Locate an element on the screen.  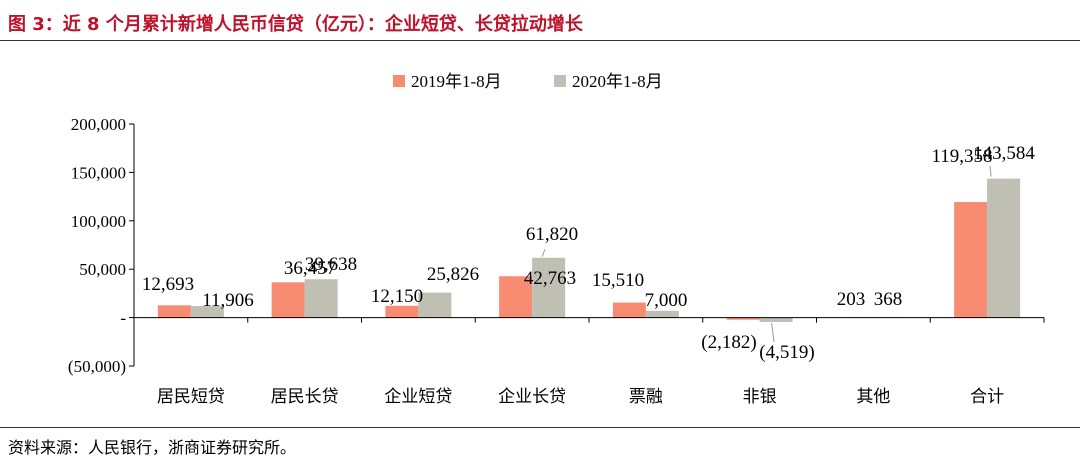
legend-label: 2019年1-8月 is located at coordinates (456, 81).